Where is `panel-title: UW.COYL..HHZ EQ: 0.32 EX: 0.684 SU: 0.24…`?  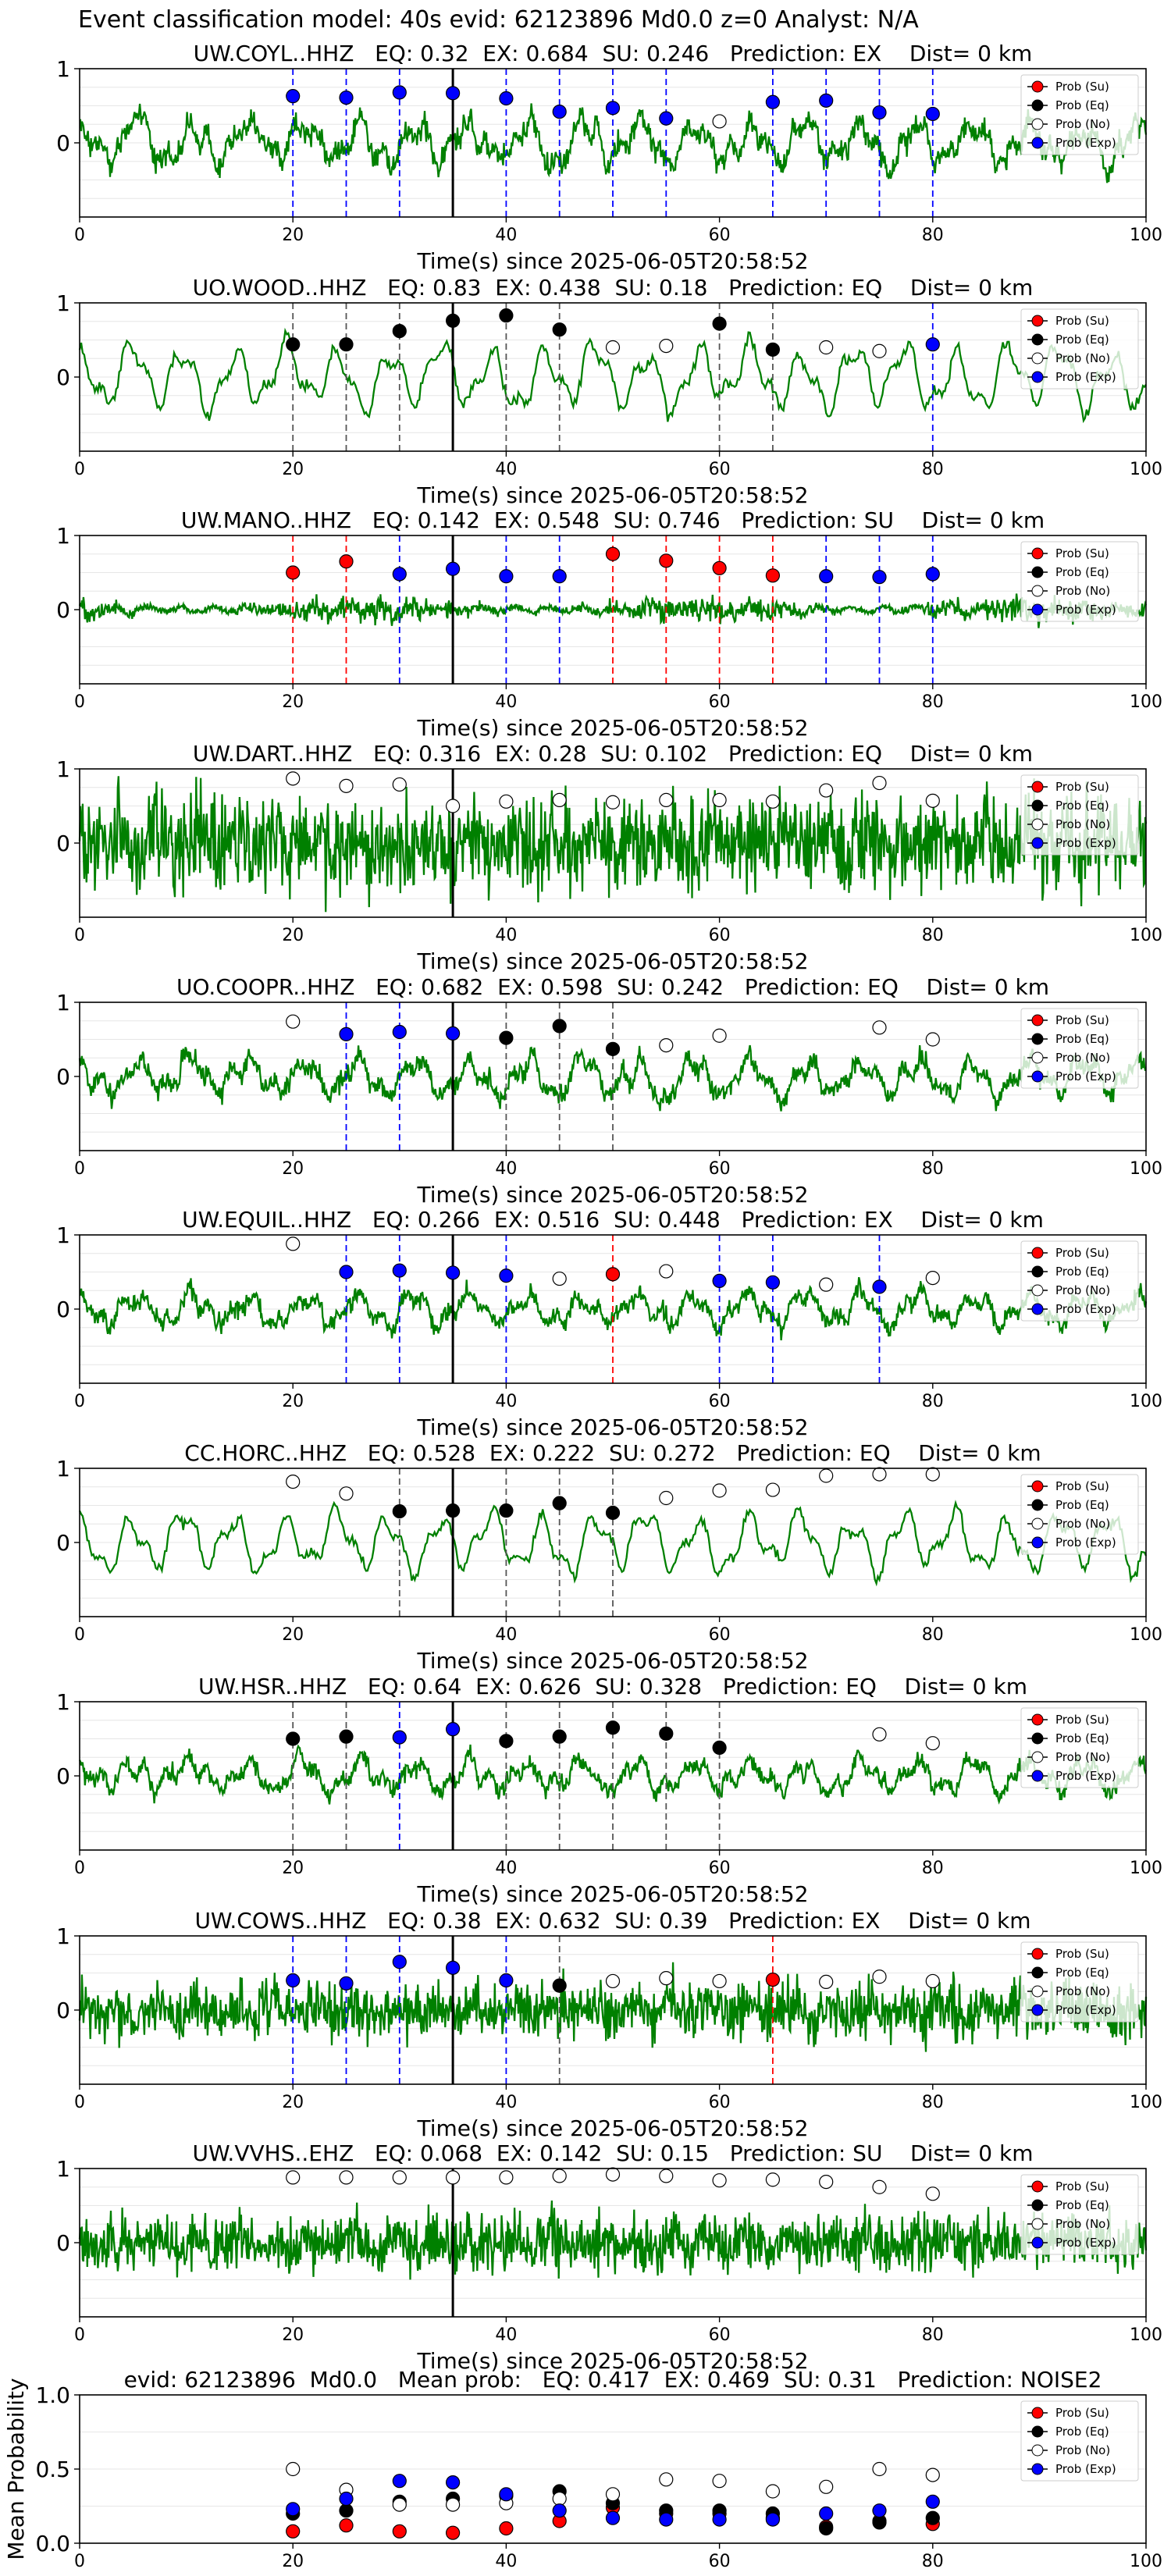 panel-title: UW.COYL..HHZ EQ: 0.32 EX: 0.684 SU: 0.24… is located at coordinates (613, 53).